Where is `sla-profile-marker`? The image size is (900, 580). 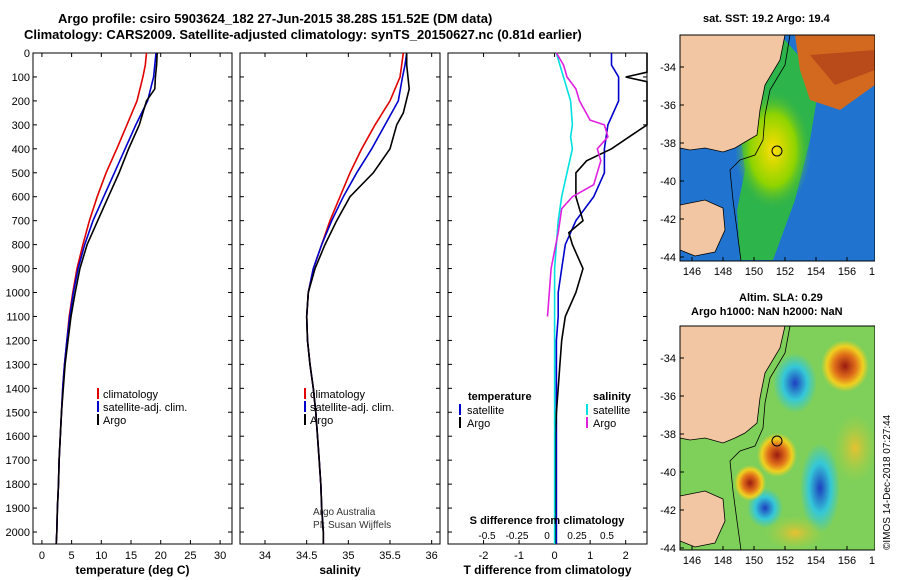
sla-profile-marker is located at coordinates (777, 441).